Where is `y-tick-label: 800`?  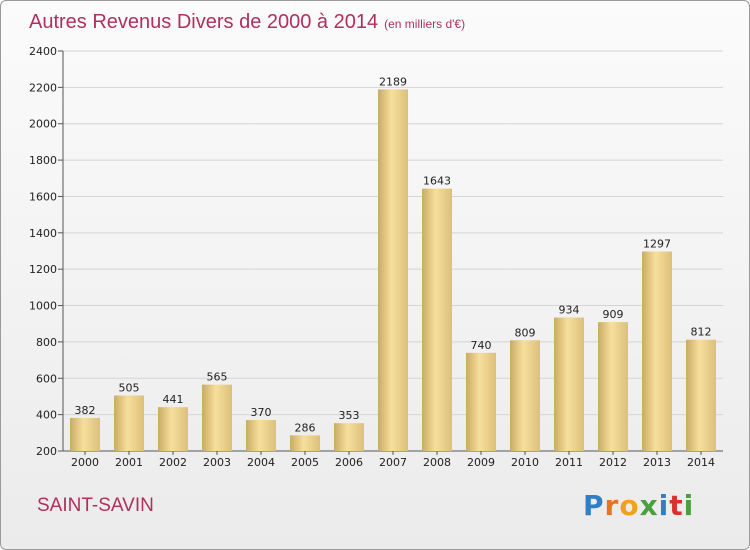 y-tick-label: 800 is located at coordinates (46, 342).